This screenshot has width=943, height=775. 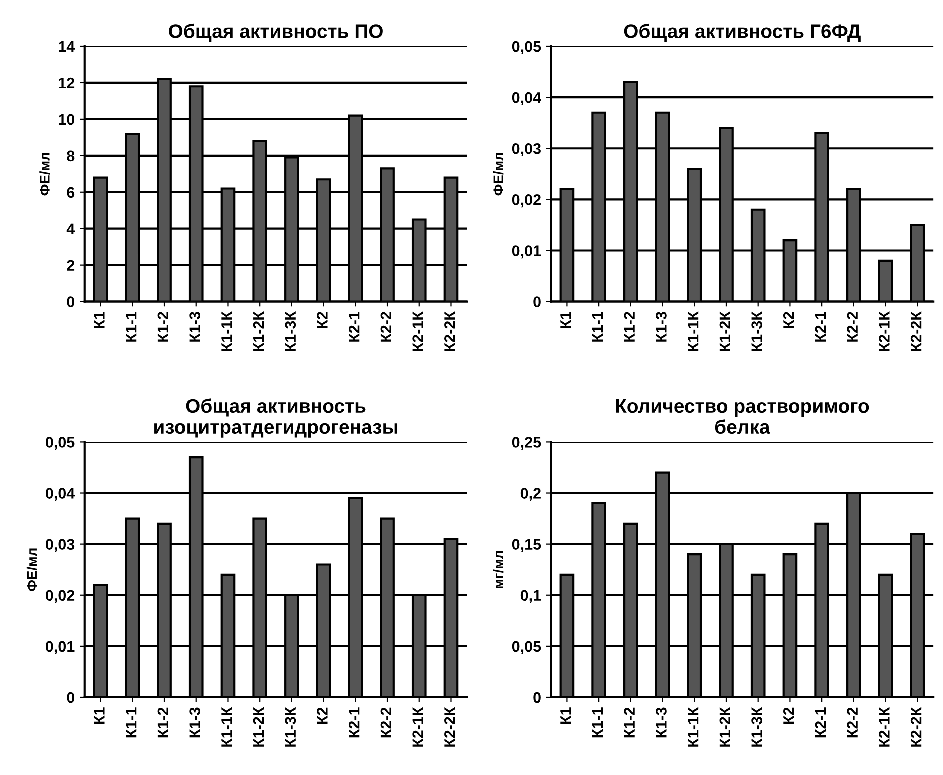 What do you see at coordinates (527, 545) in the screenshot?
I see `y-tick-label: 0,15` at bounding box center [527, 545].